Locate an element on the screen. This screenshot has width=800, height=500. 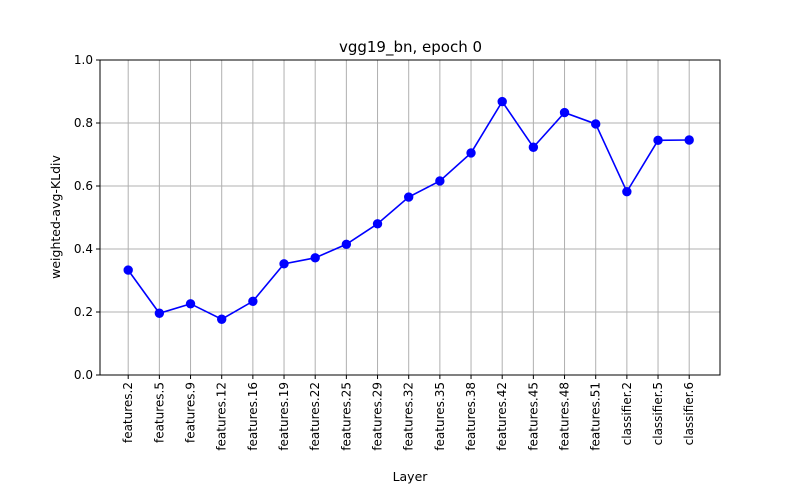
x-tick-label: features.9 is located at coordinates (191, 412).